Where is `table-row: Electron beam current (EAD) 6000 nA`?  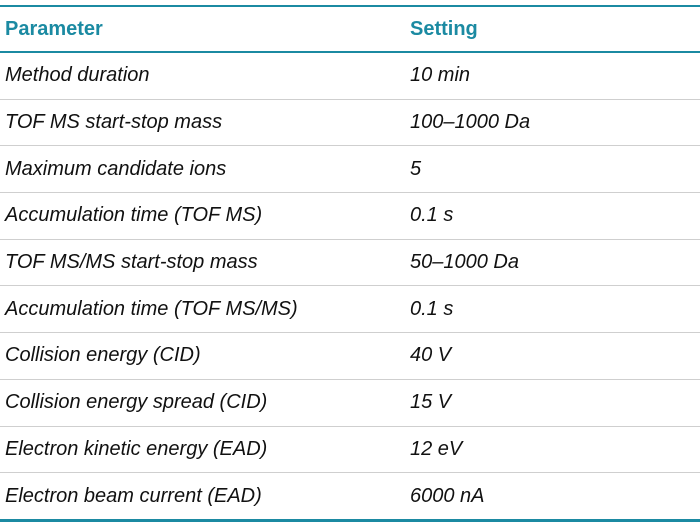 table-row: Electron beam current (EAD) 6000 nA is located at coordinates (350, 497).